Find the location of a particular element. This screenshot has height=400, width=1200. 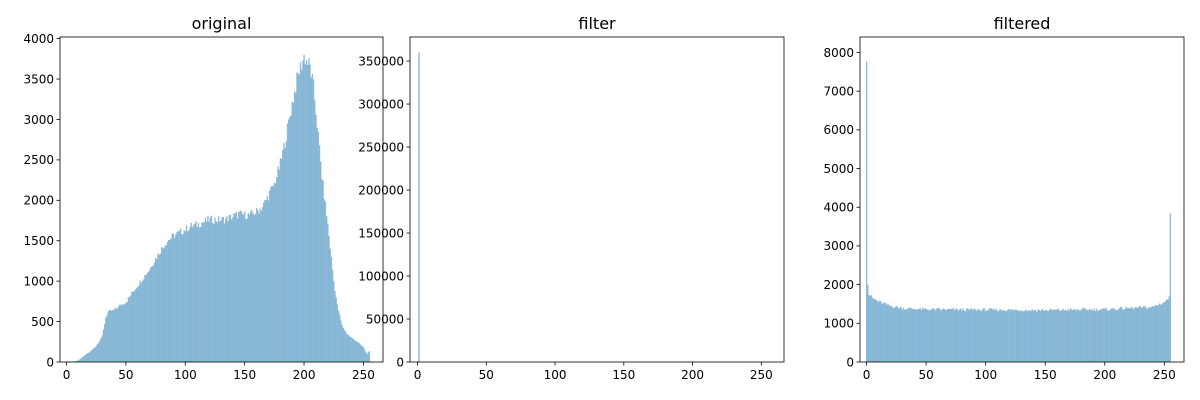

x-tick-label: 250 is located at coordinates (1164, 375).